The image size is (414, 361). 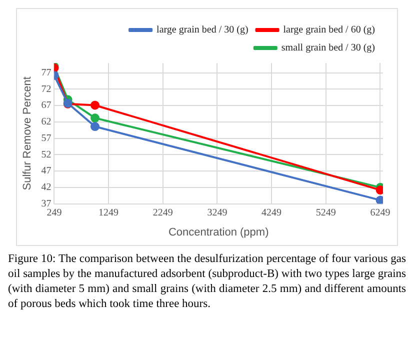 I want to click on x-tick-label: 2249, so click(x=162, y=212).